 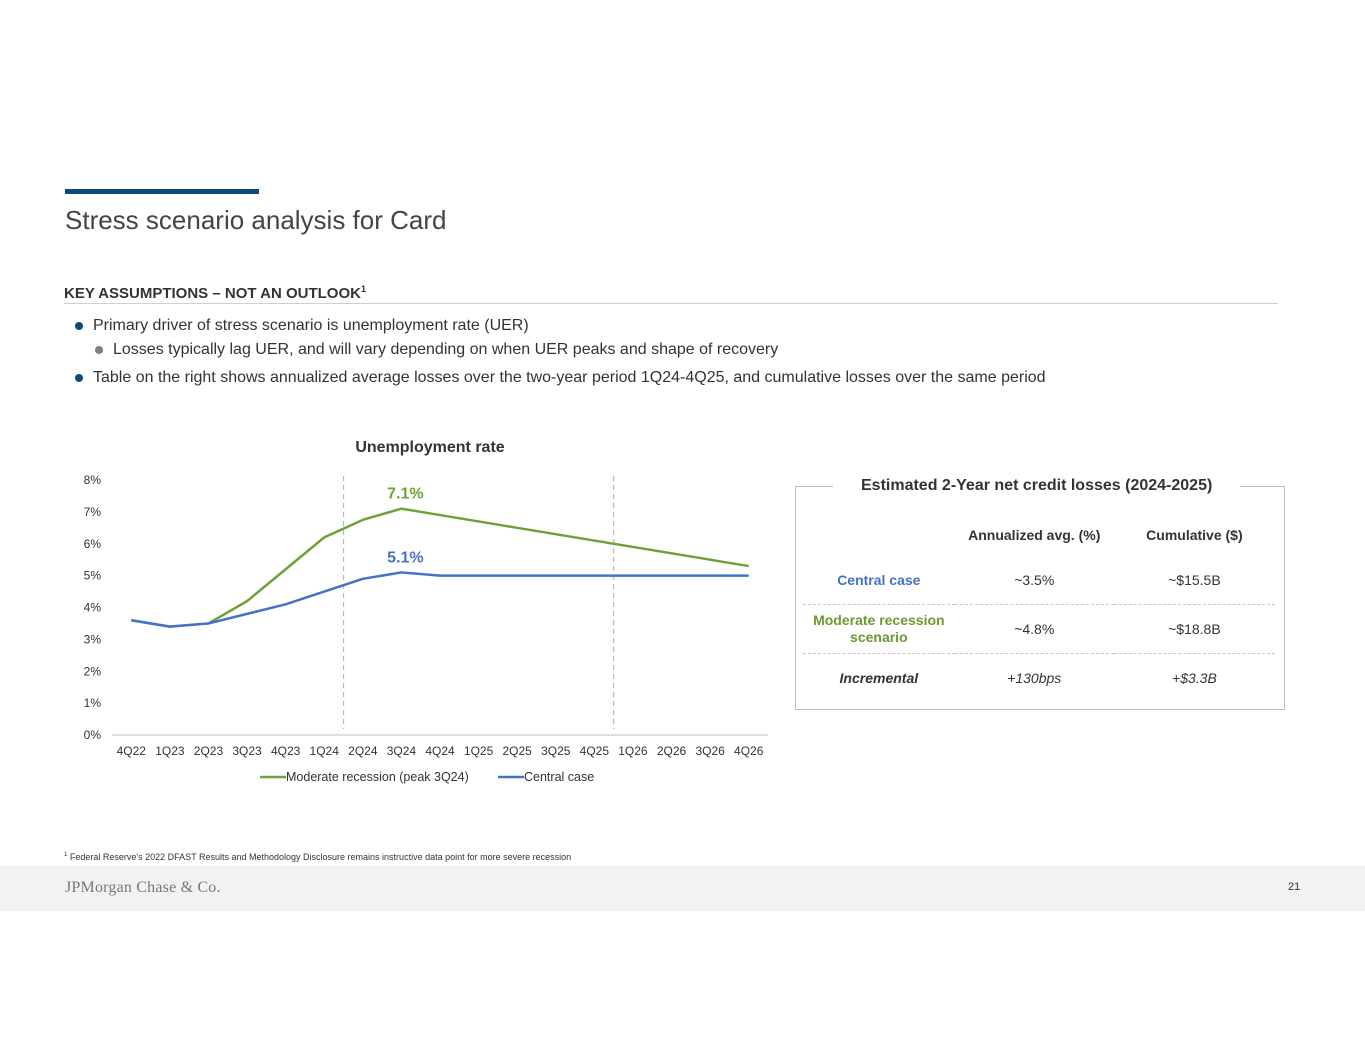 What do you see at coordinates (132, 751) in the screenshot?
I see `x-tick-label: 4Q22` at bounding box center [132, 751].